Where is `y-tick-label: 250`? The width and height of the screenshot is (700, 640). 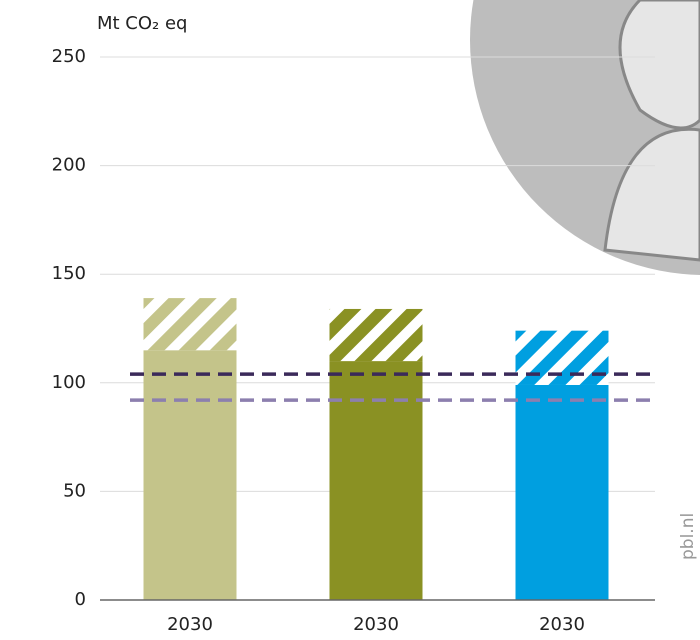 y-tick-label: 250 is located at coordinates (69, 56).